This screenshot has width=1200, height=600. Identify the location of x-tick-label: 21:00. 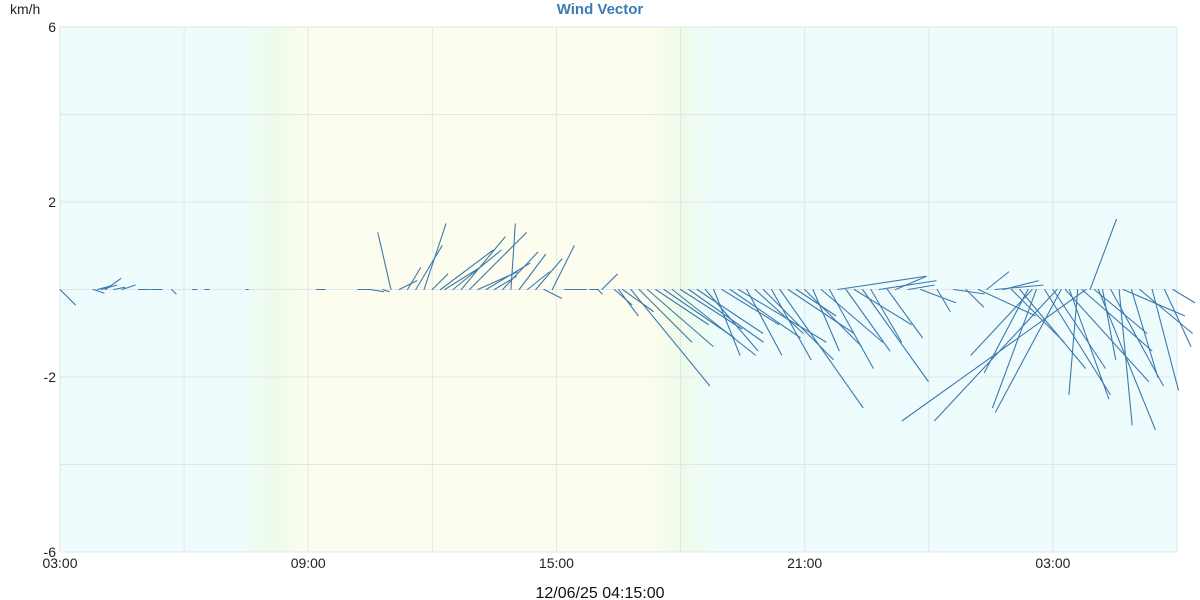
(804, 563).